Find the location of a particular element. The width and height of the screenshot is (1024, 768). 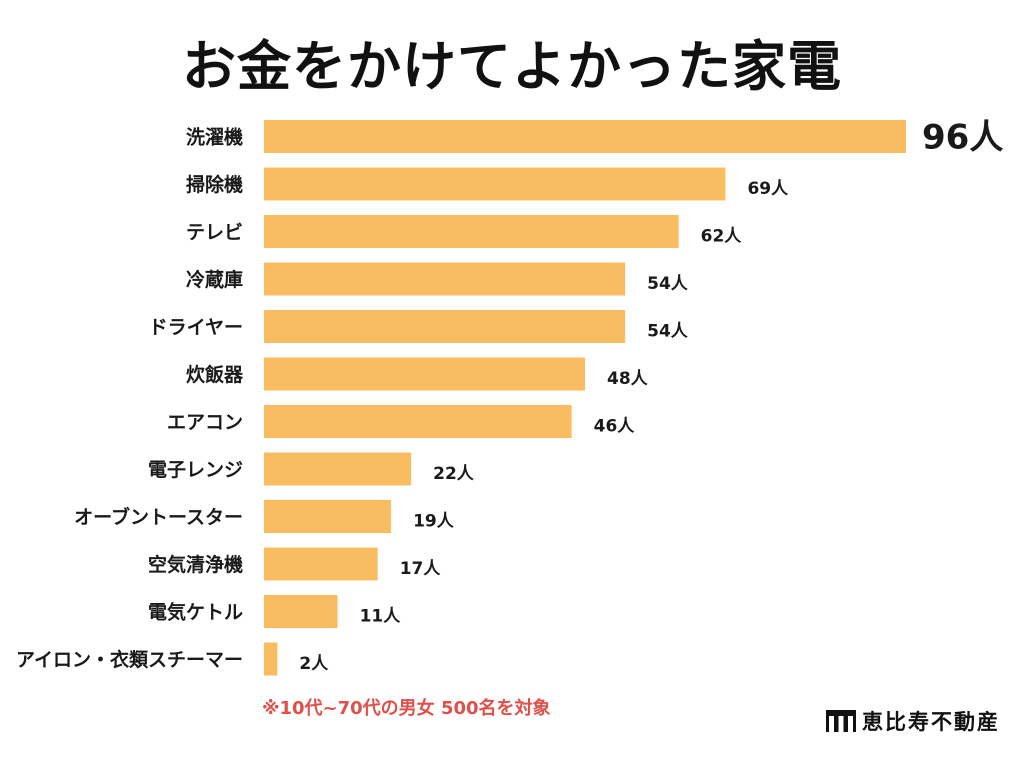

category-label: 洗濯機 is located at coordinates (214, 137).